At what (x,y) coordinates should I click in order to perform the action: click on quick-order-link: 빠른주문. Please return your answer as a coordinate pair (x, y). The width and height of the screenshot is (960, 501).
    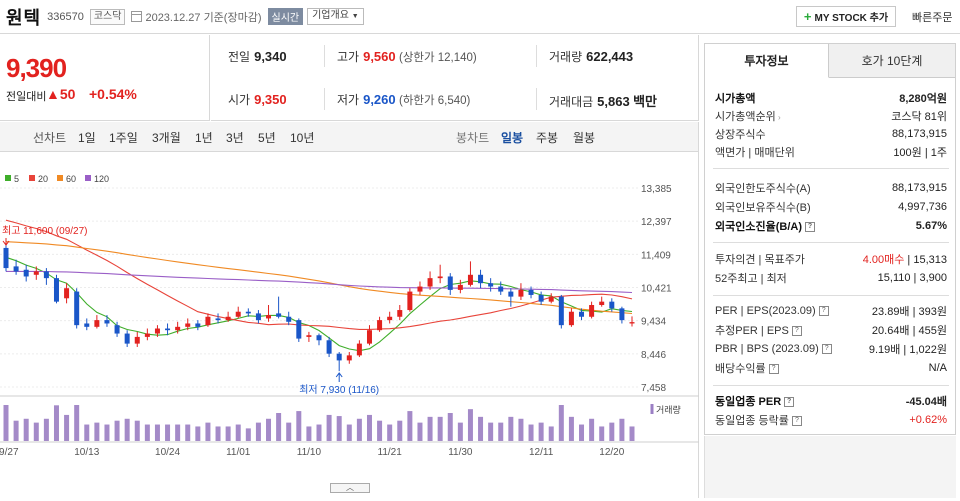
    Looking at the image, I should click on (932, 18).